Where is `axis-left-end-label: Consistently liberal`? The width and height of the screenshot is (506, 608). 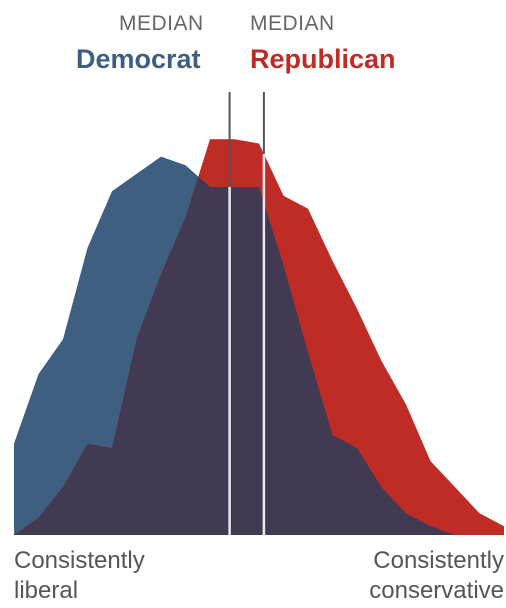 axis-left-end-label: Consistently liberal is located at coordinates (79, 576).